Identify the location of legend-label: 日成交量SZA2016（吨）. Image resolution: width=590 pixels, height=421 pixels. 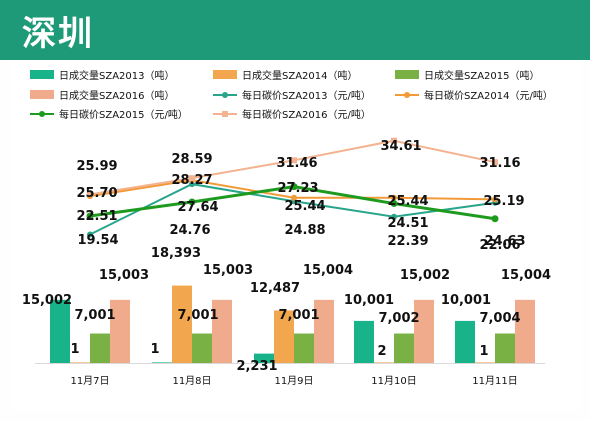
(117, 96).